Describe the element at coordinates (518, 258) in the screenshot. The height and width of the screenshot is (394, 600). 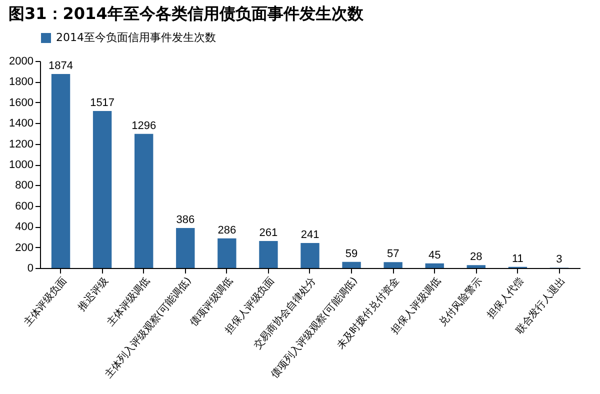
I see `data-label: 11` at that location.